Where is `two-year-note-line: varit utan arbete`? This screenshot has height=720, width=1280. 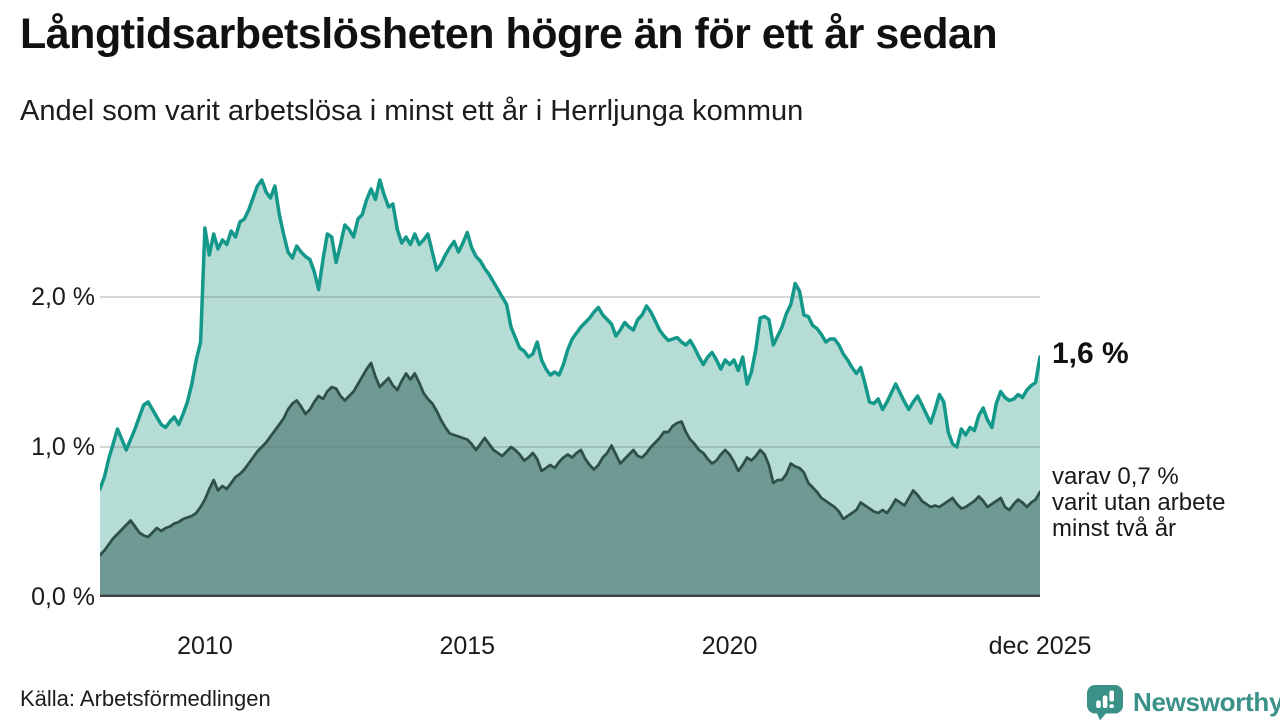
two-year-note-line: varit utan arbete is located at coordinates (1139, 502).